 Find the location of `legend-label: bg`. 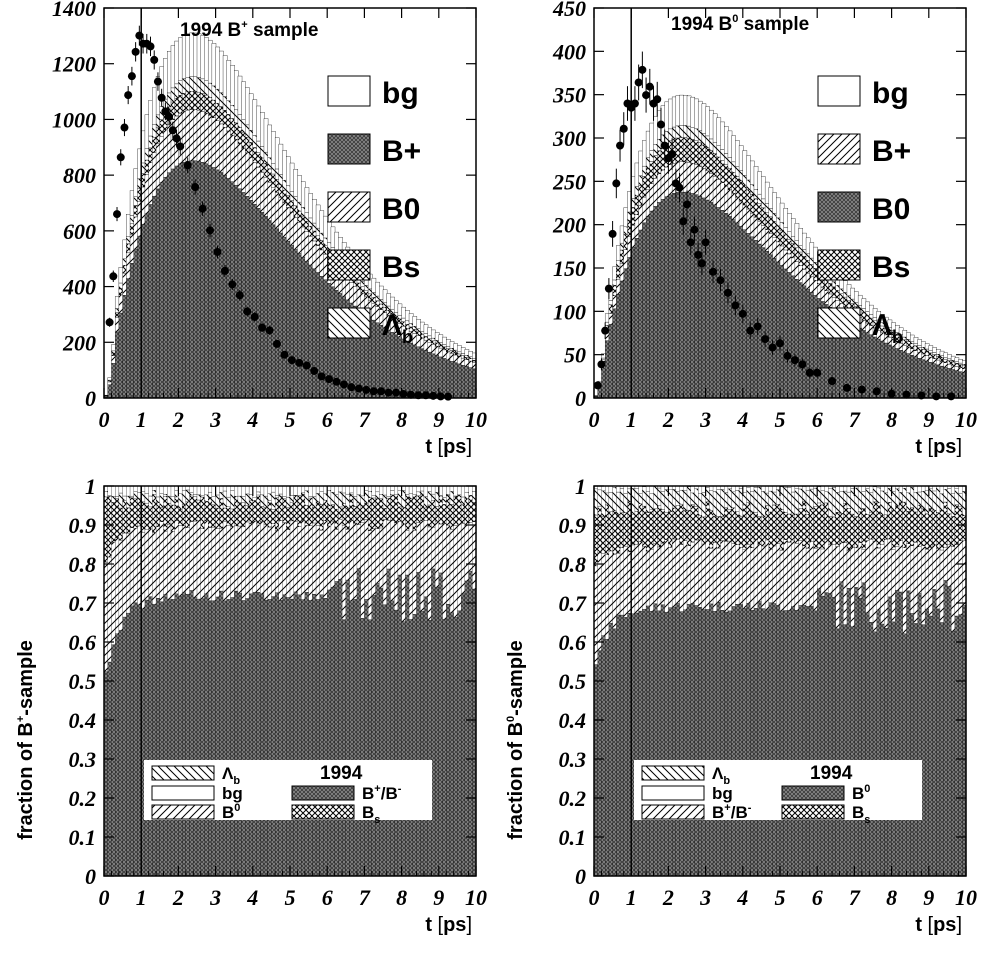

legend-label: bg is located at coordinates (400, 93).